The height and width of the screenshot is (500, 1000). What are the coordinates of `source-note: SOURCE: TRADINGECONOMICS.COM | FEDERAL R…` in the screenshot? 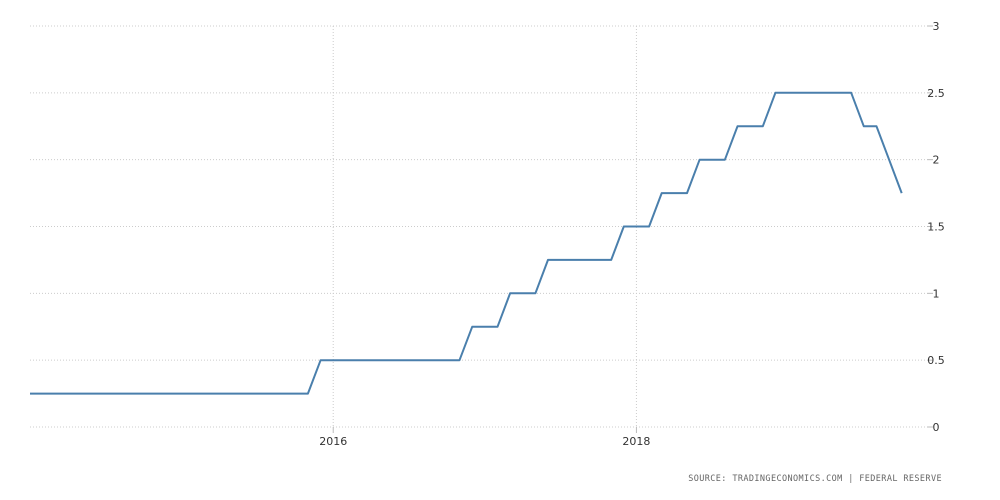 It's located at (815, 479).